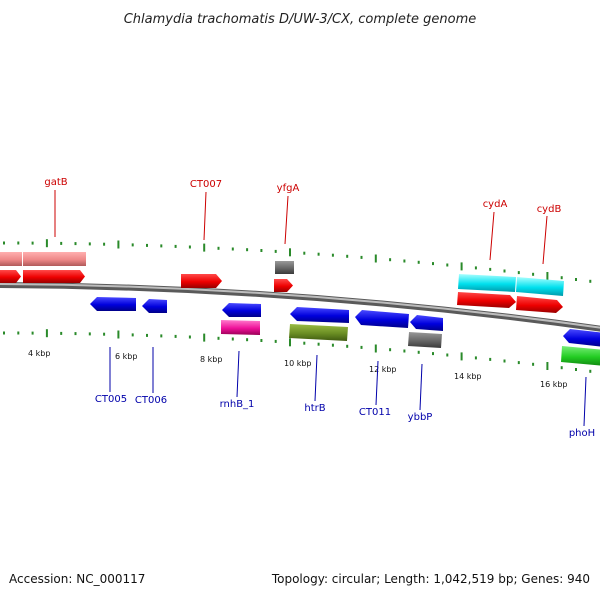 The height and width of the screenshot is (600, 600). What do you see at coordinates (126, 356) in the screenshot?
I see `tick-label-6kbp: 6 kbp` at bounding box center [126, 356].